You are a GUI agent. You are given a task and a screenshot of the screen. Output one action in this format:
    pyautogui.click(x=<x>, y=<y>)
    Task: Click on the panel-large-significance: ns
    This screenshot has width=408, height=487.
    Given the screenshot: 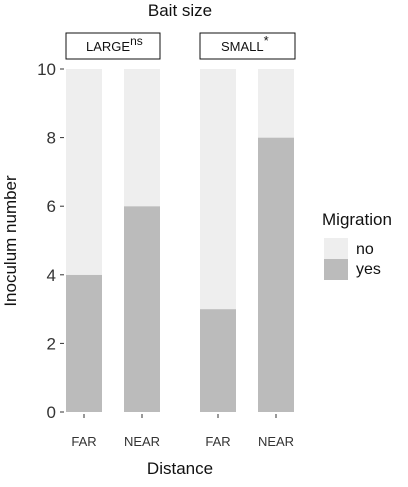 What is the action you would take?
    pyautogui.click(x=136, y=41)
    